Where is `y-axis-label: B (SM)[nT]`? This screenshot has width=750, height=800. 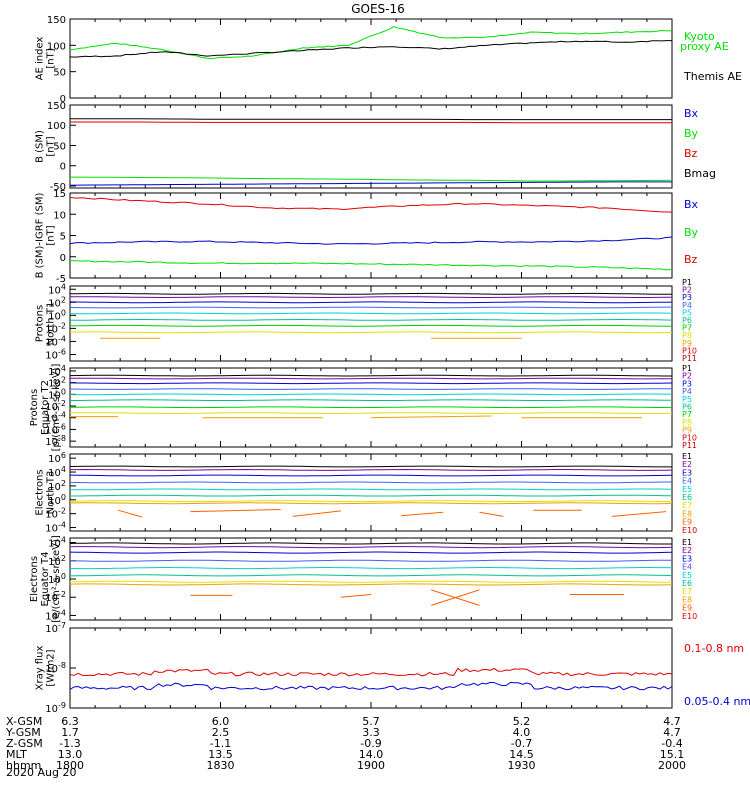
y-axis-label: B (SM)[nT] is located at coordinates (46, 146).